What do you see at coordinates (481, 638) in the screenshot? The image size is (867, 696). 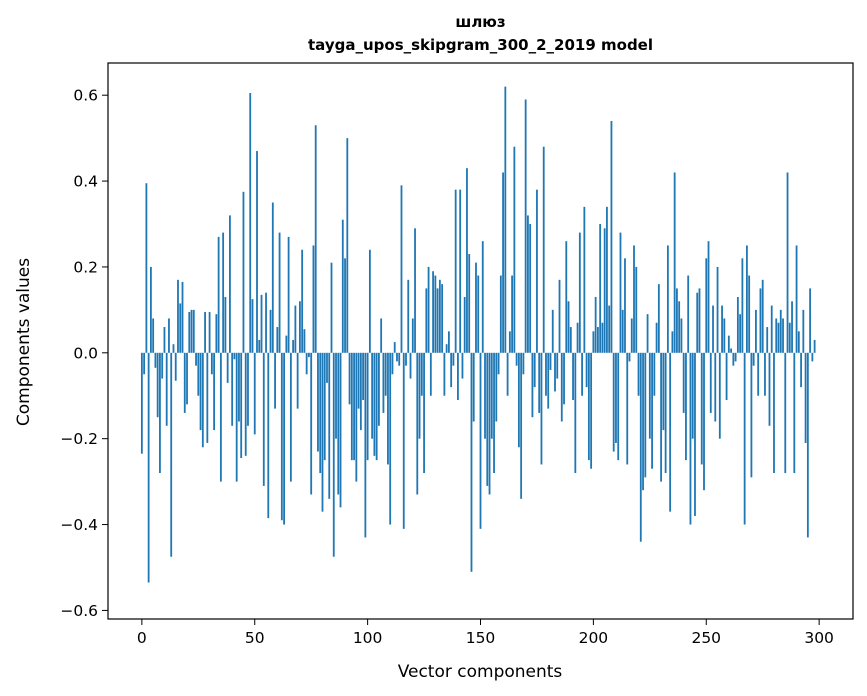 I see `x-tick-label: 150` at bounding box center [481, 638].